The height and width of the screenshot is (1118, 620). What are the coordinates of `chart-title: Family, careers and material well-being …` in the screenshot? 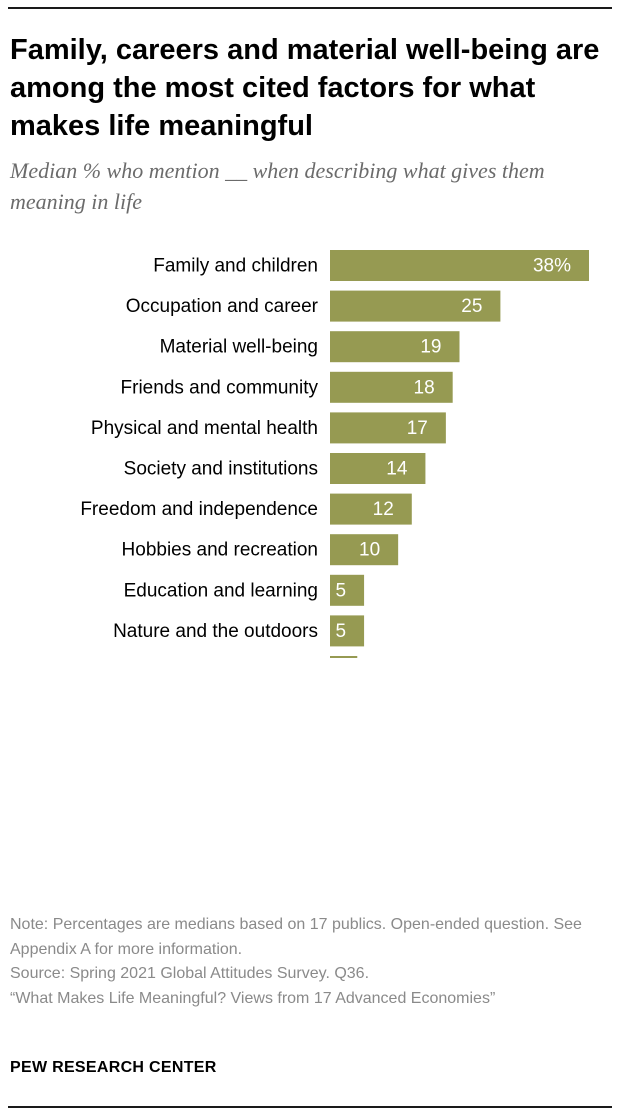 It's located at (305, 88).